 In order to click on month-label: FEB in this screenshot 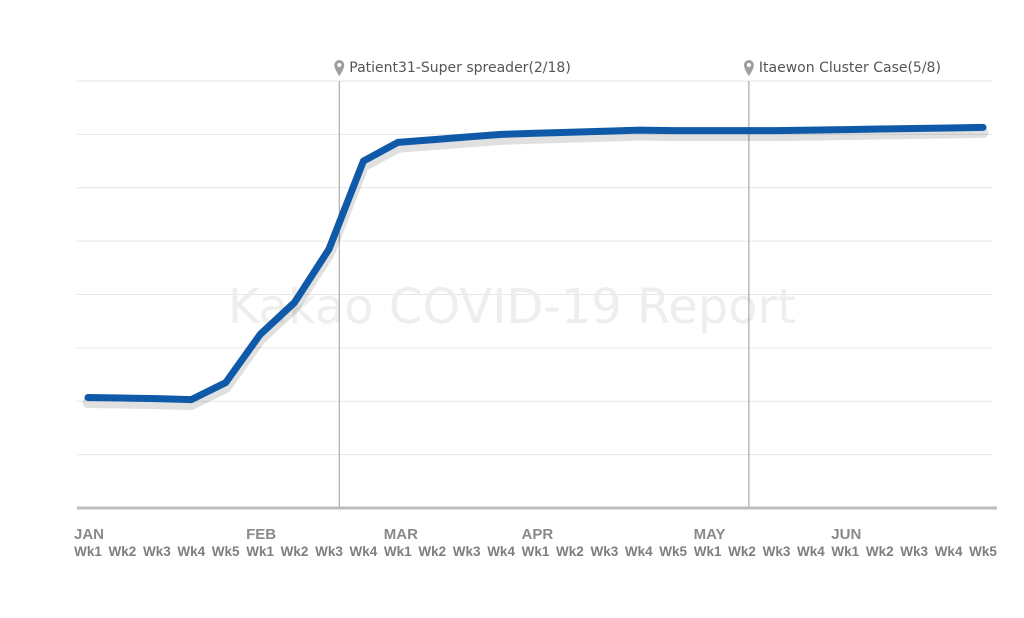, I will do `click(261, 534)`.